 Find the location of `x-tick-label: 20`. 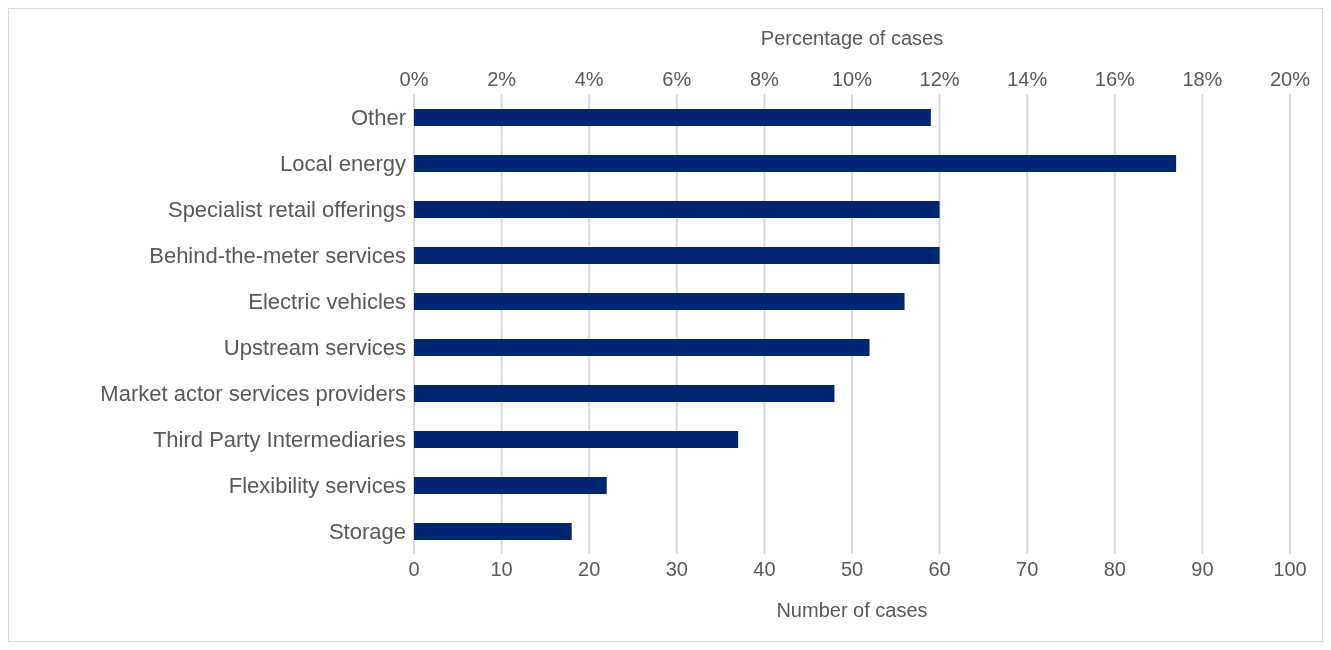

x-tick-label: 20 is located at coordinates (589, 569).